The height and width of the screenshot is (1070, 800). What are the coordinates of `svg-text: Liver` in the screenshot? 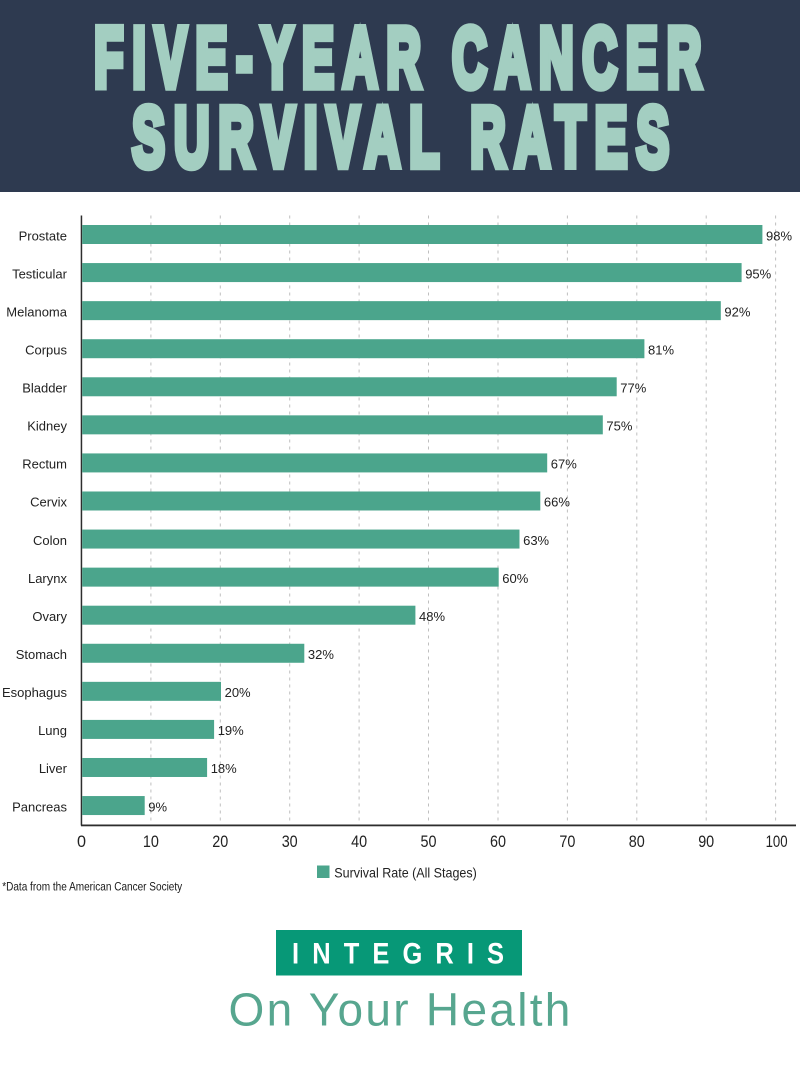 It's located at (53, 768).